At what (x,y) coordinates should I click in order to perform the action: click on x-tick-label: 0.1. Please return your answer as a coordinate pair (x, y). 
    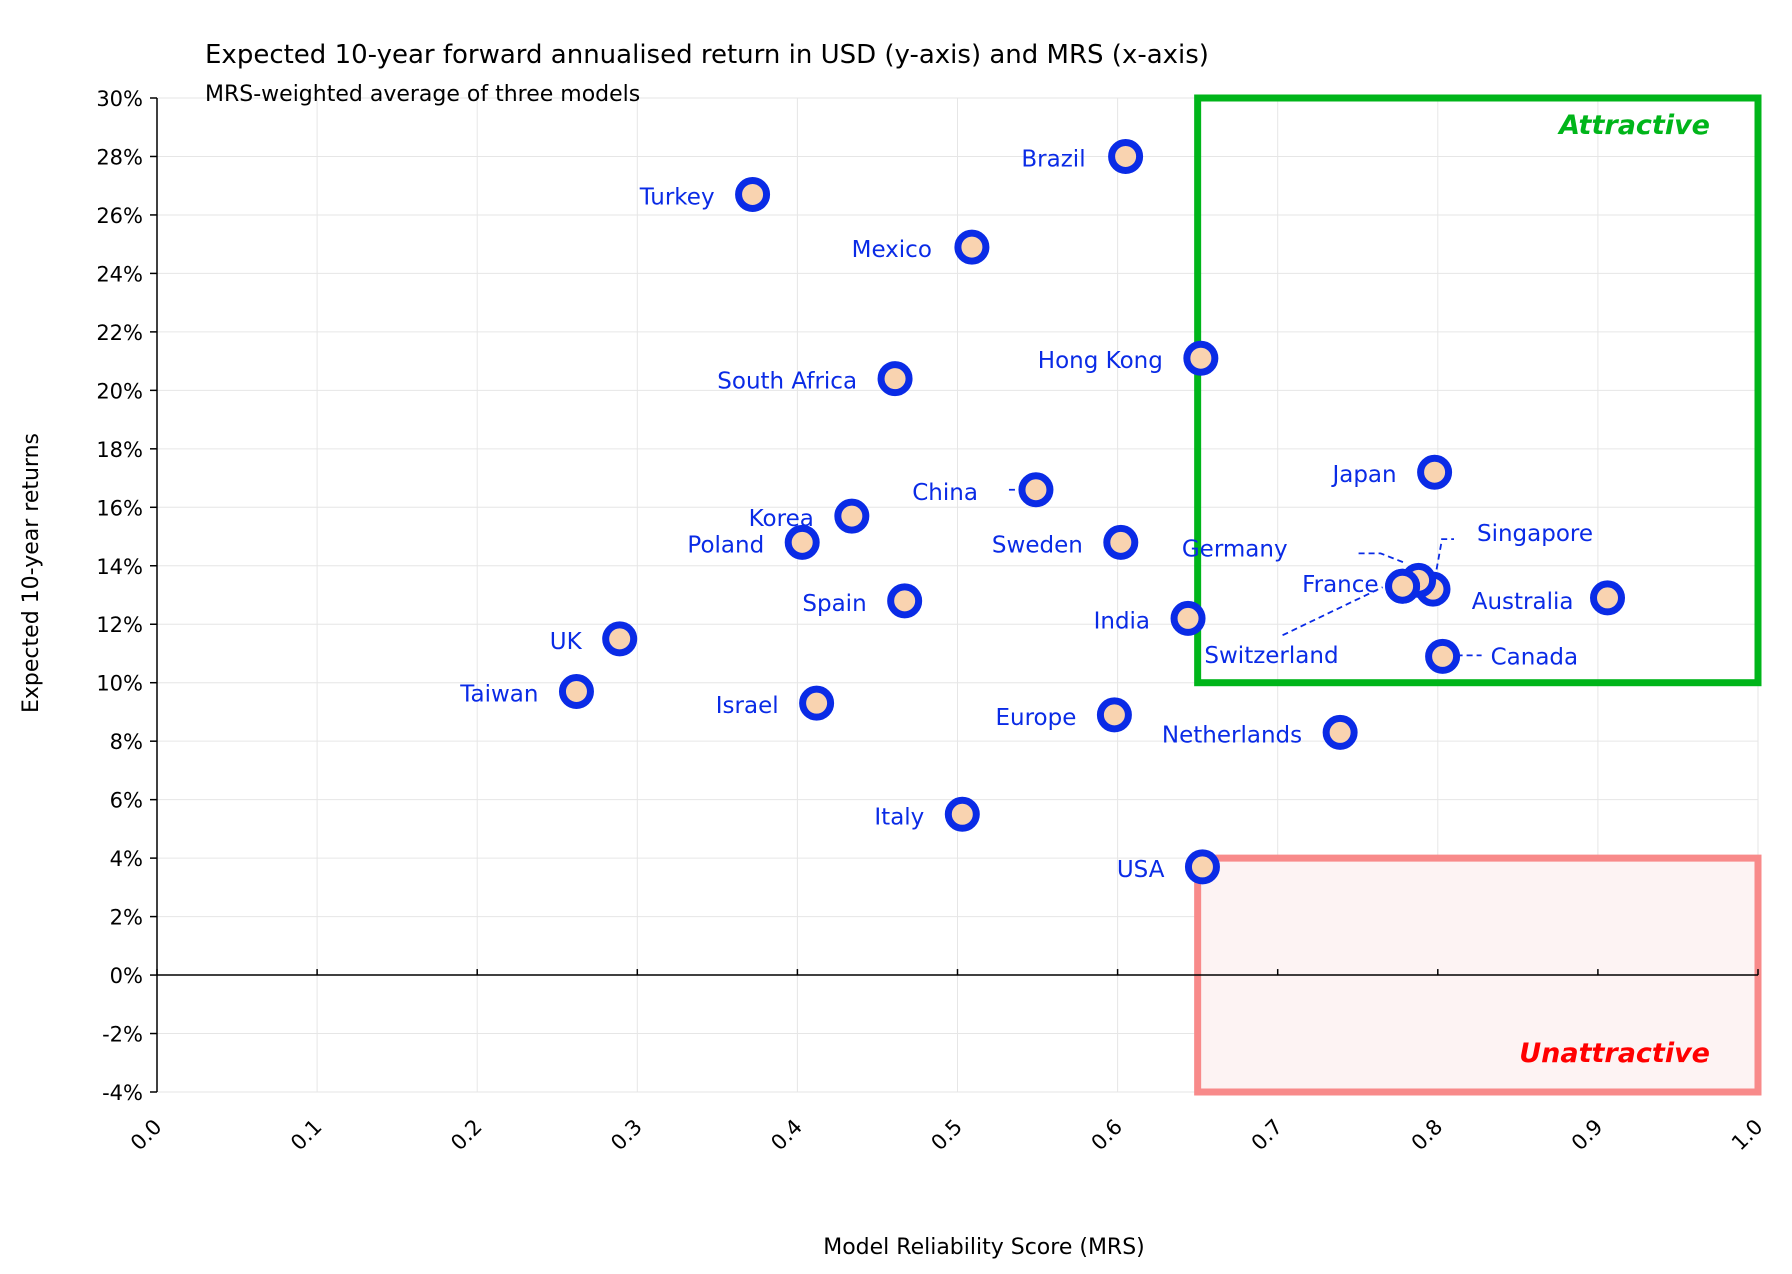
    Looking at the image, I should click on (306, 1135).